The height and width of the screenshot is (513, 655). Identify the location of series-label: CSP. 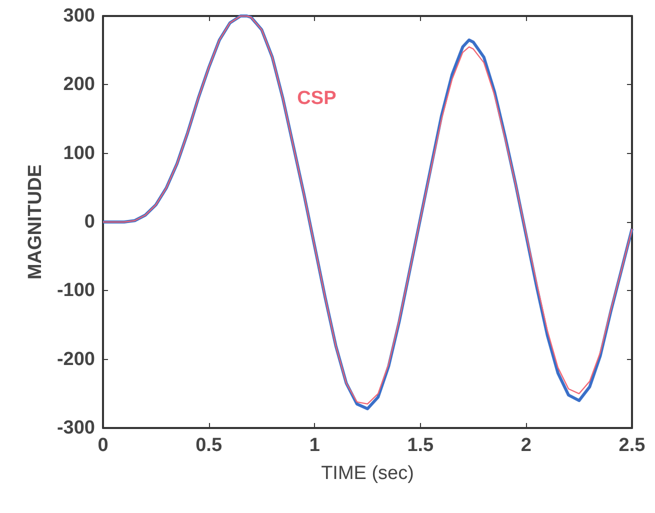
(317, 98).